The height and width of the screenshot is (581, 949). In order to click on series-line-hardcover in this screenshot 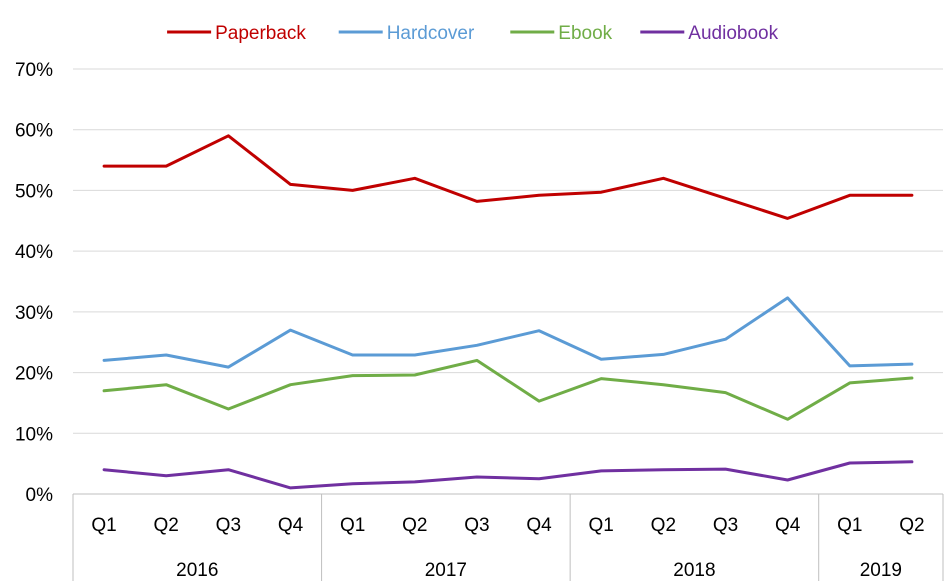, I will do `click(508, 332)`.